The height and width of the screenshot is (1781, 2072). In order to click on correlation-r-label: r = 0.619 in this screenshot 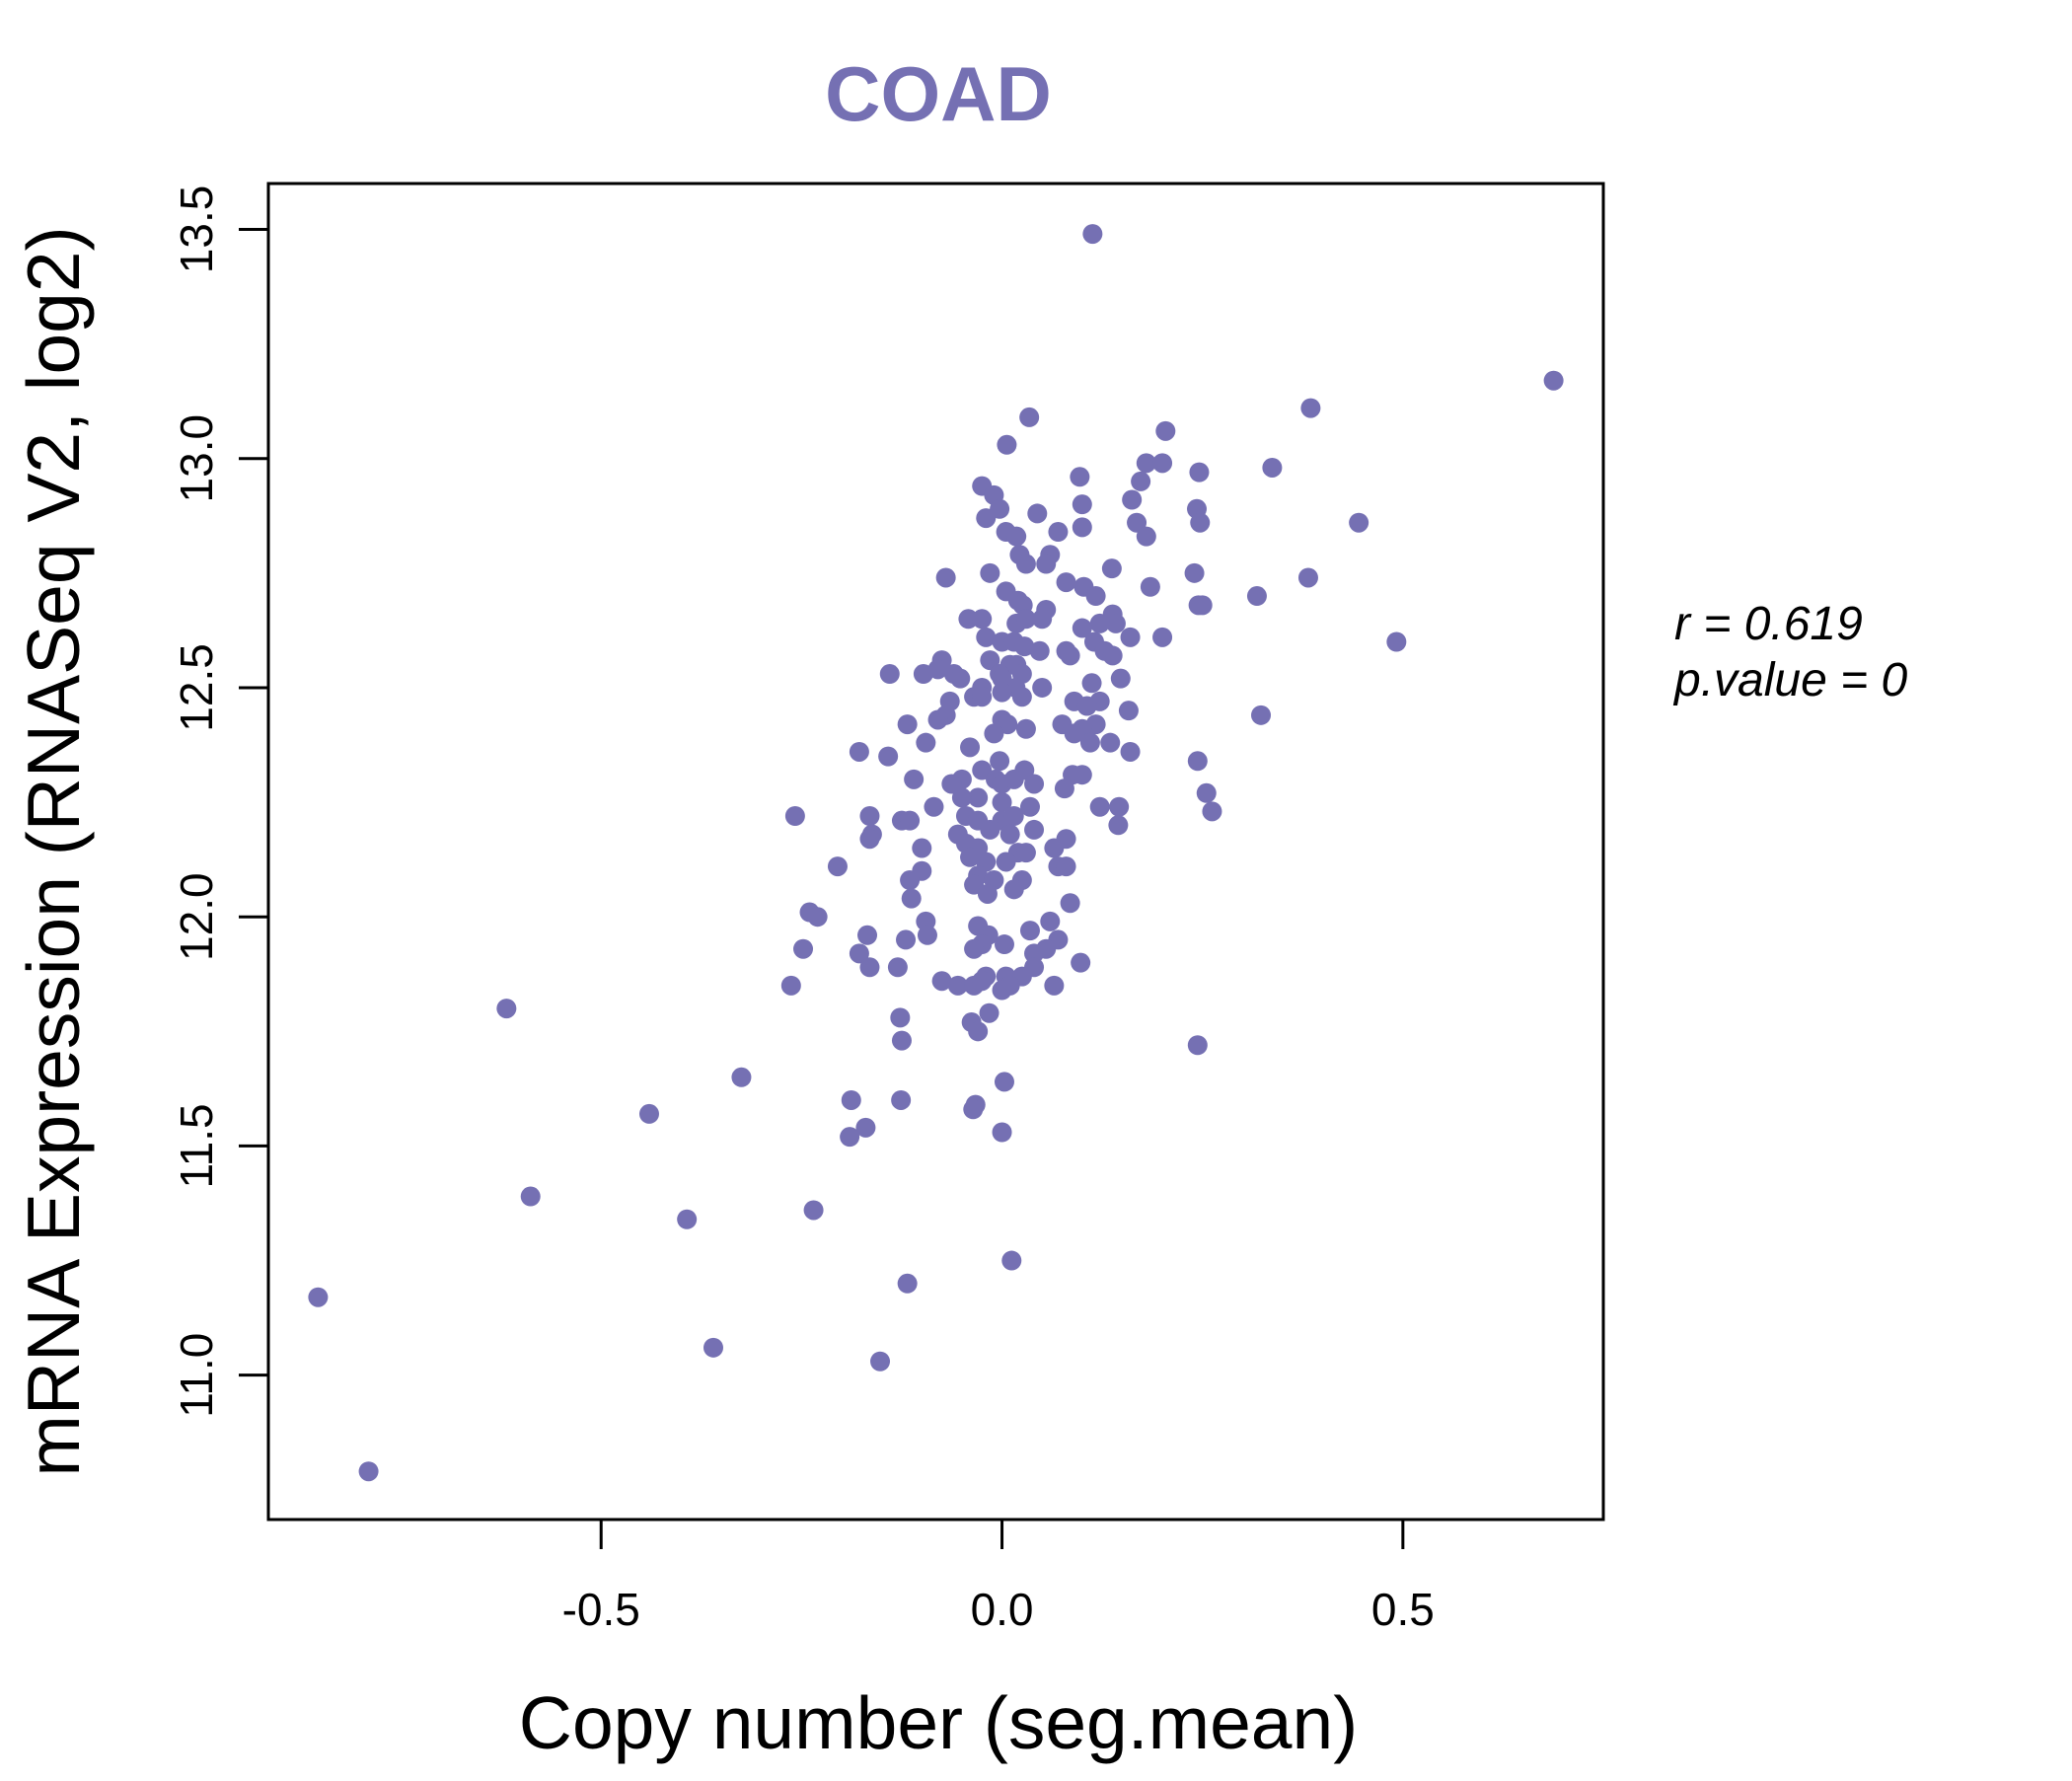, I will do `click(1769, 624)`.